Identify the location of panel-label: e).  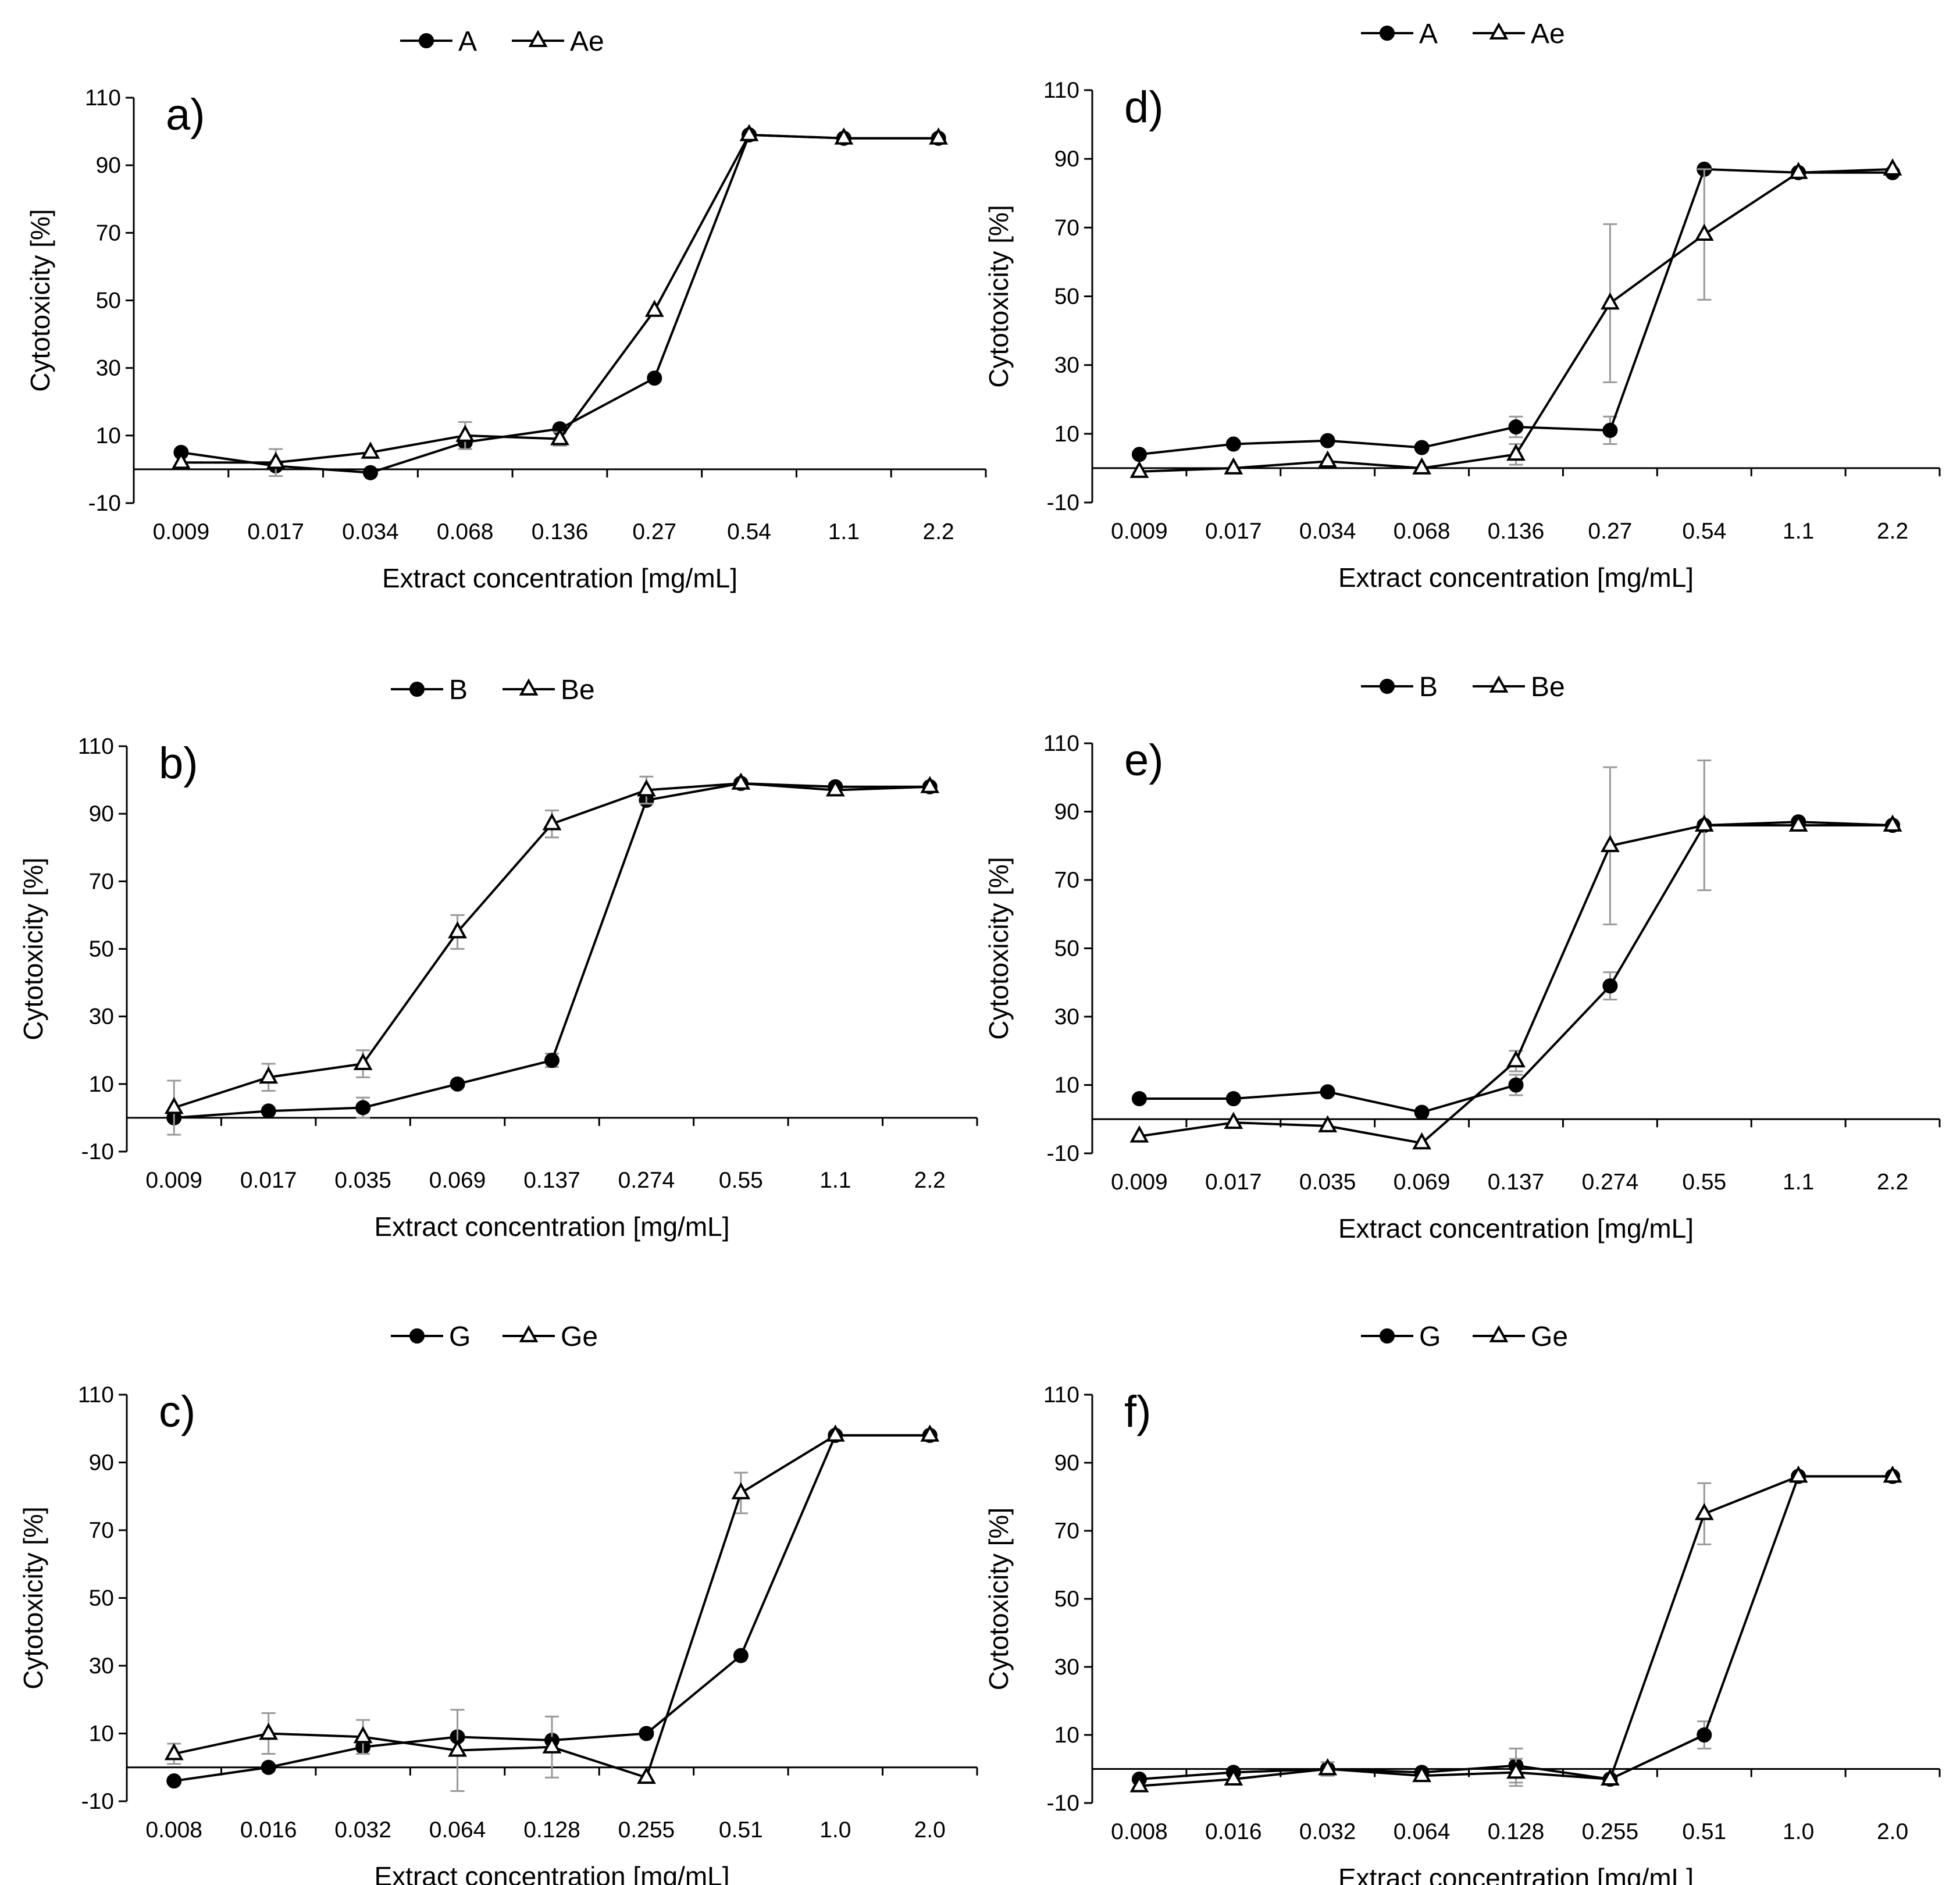
(1144, 760).